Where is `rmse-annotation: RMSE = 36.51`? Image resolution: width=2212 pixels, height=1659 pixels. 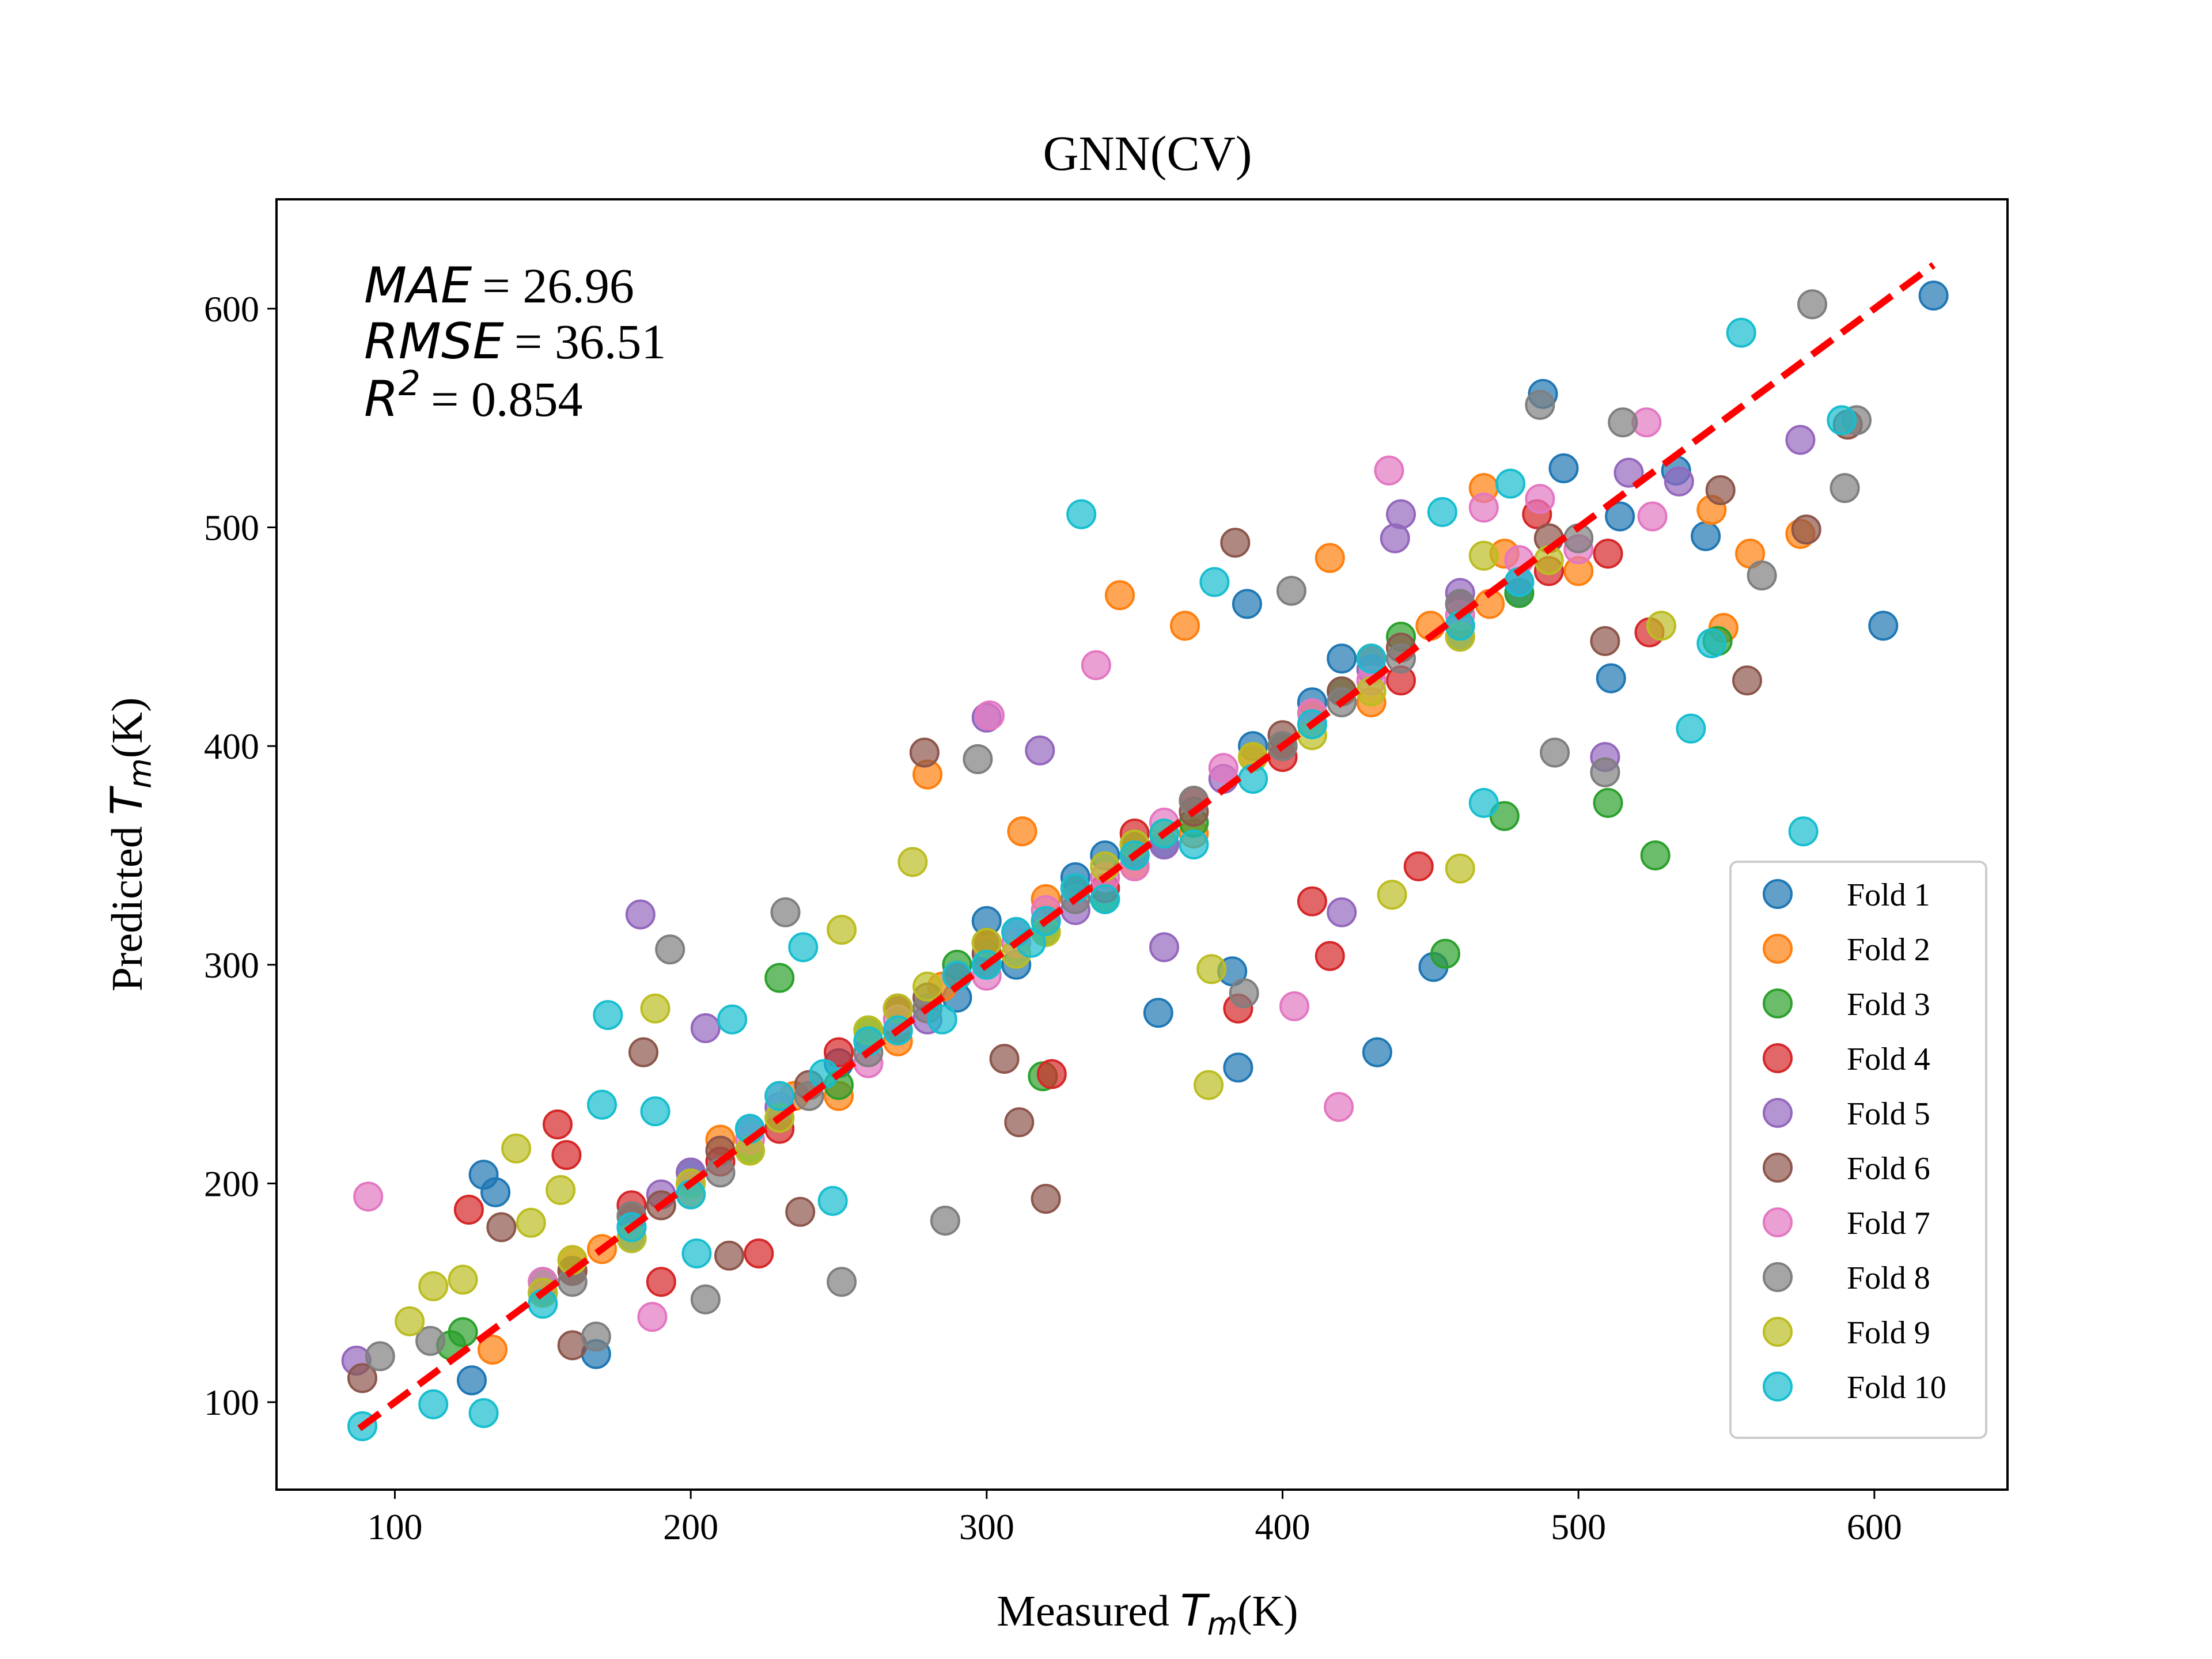 rmse-annotation: RMSE = 36.51 is located at coordinates (515, 341).